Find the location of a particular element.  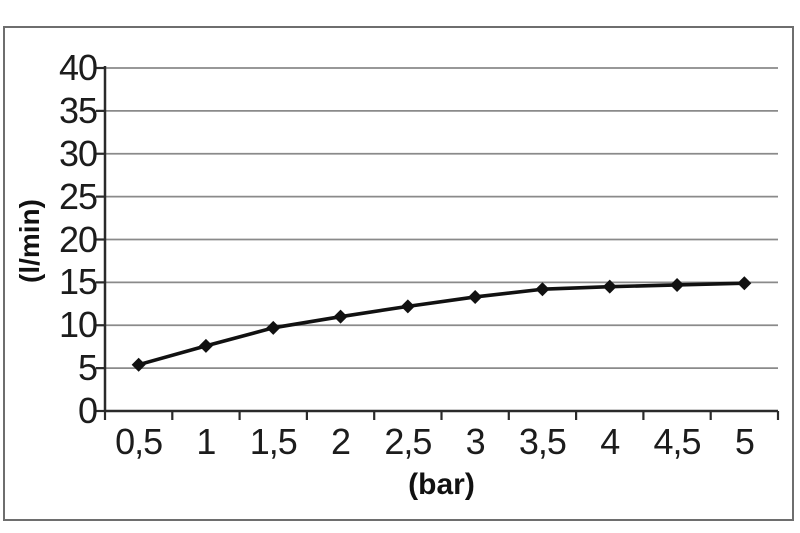

series-polyline is located at coordinates (441, 324).